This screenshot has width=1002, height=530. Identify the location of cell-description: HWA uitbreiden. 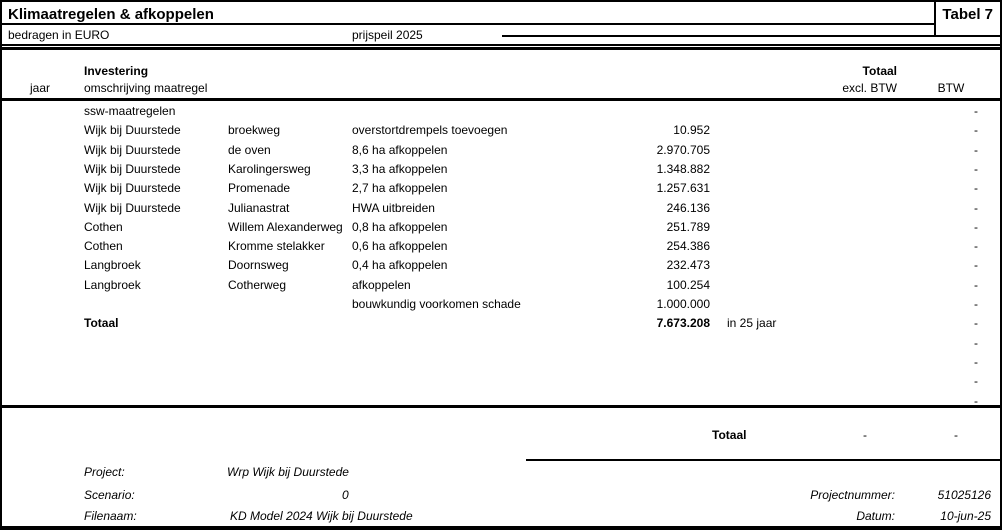
(393, 207).